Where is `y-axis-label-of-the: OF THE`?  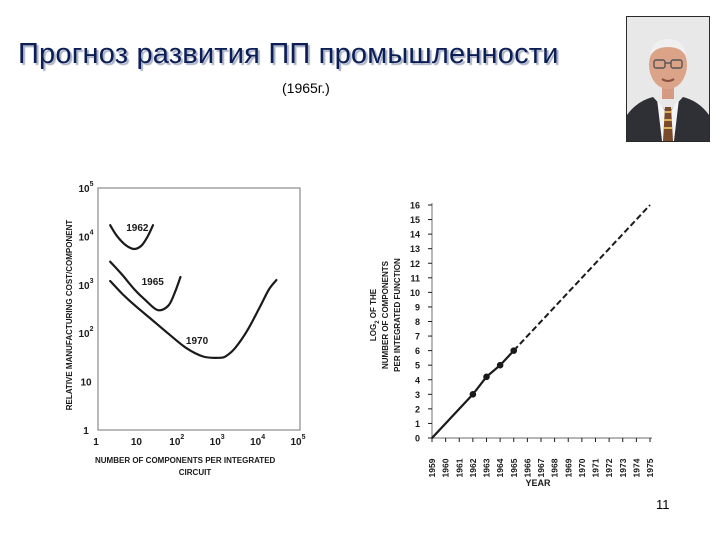
y-axis-label-of-the: OF THE is located at coordinates (373, 304).